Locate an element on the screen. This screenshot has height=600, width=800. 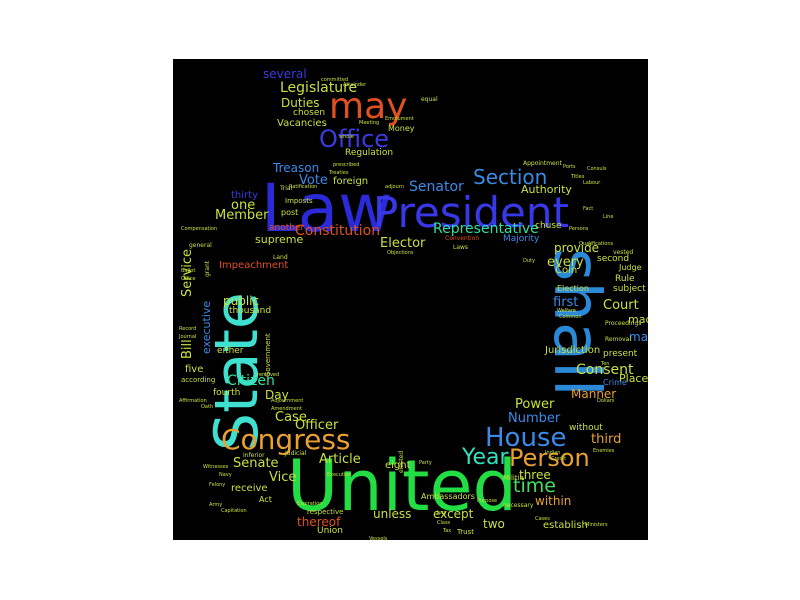
word-committed: committed is located at coordinates (335, 80).